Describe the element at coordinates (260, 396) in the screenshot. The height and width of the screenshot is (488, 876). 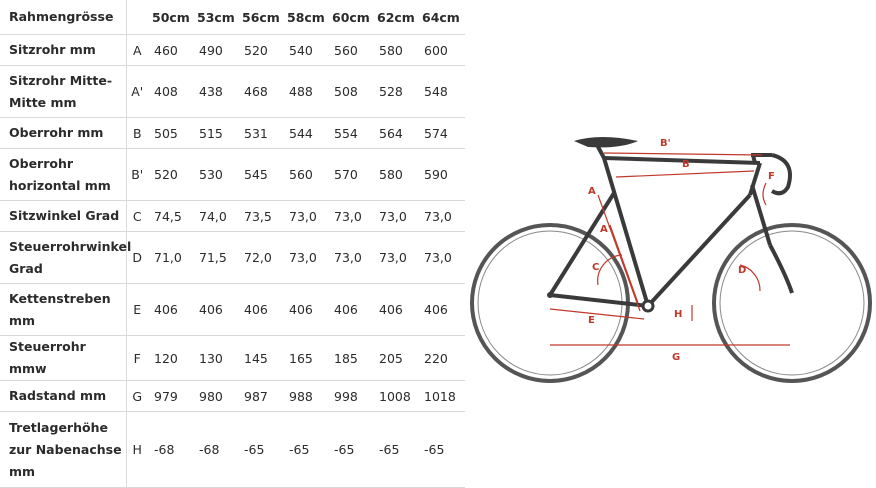
I see `table-cell: 987` at that location.